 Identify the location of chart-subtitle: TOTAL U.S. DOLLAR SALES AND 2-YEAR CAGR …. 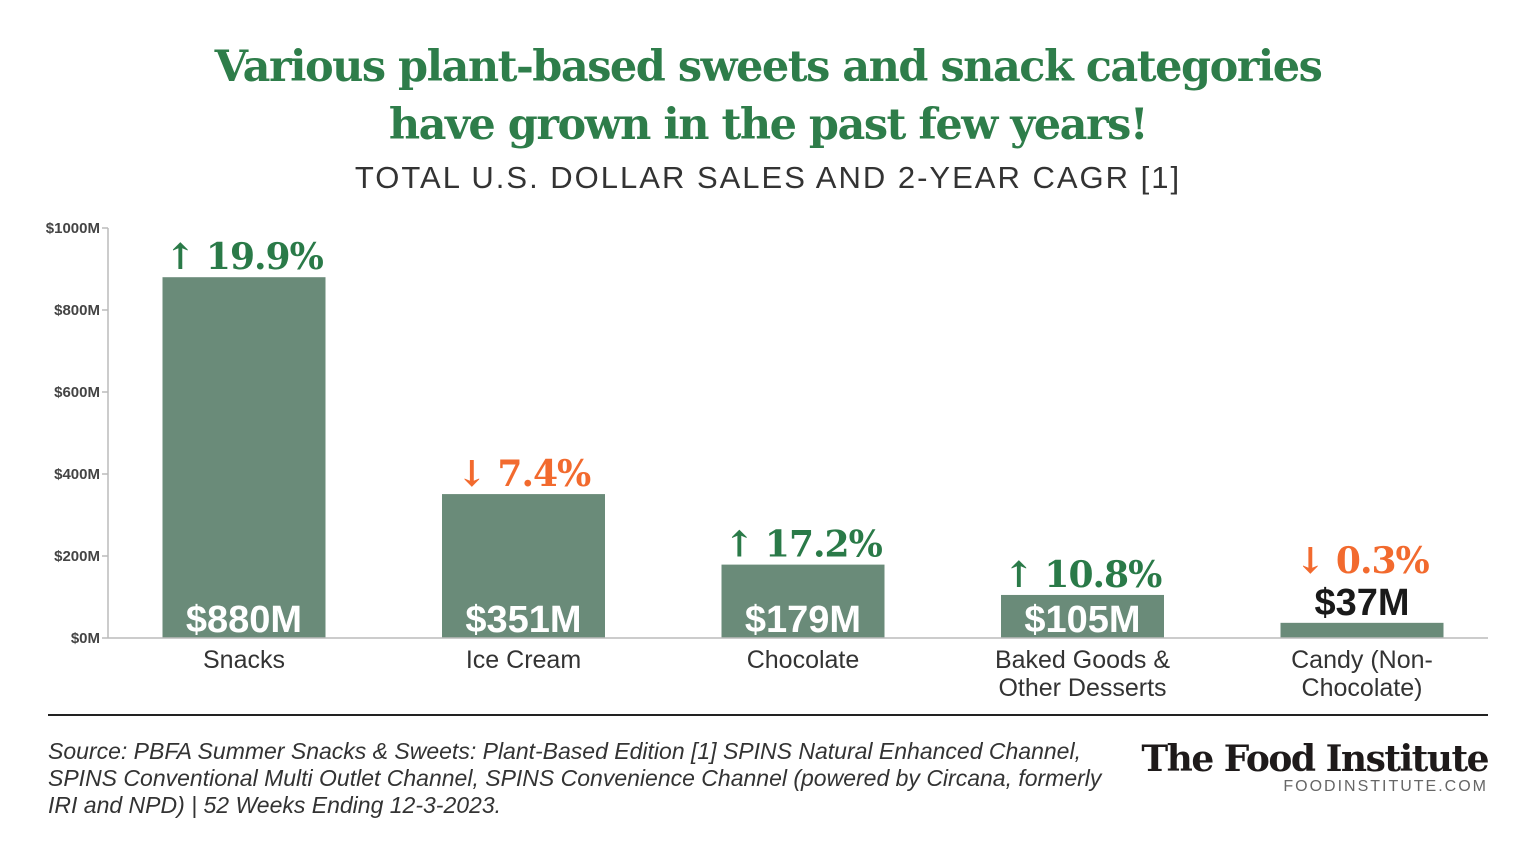
(768, 177).